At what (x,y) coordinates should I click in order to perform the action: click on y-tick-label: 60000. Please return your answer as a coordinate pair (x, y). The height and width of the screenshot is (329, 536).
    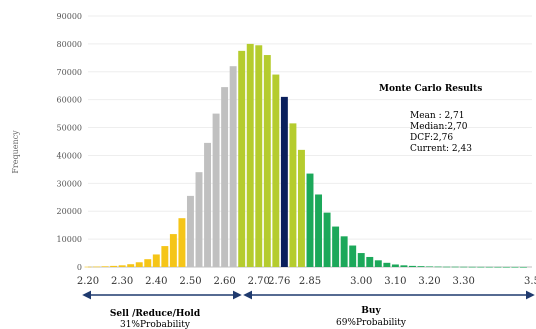
    Looking at the image, I should click on (69, 100).